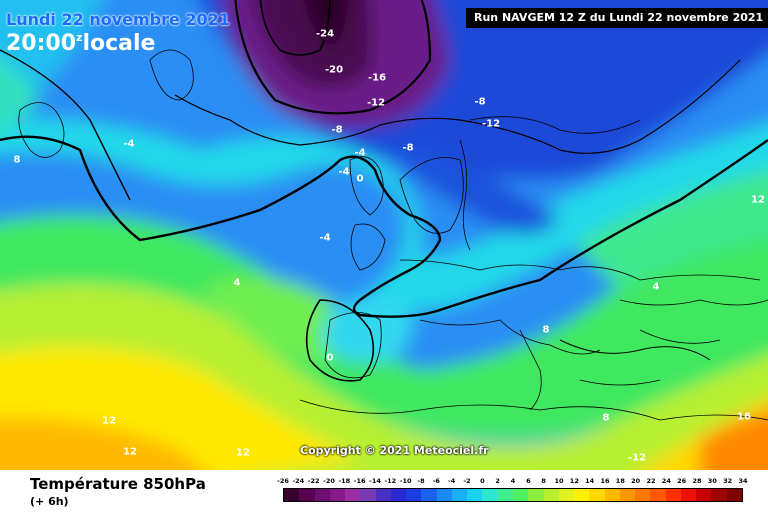  Describe the element at coordinates (712, 481) in the screenshot. I see `scale-tick-label: 30` at that location.